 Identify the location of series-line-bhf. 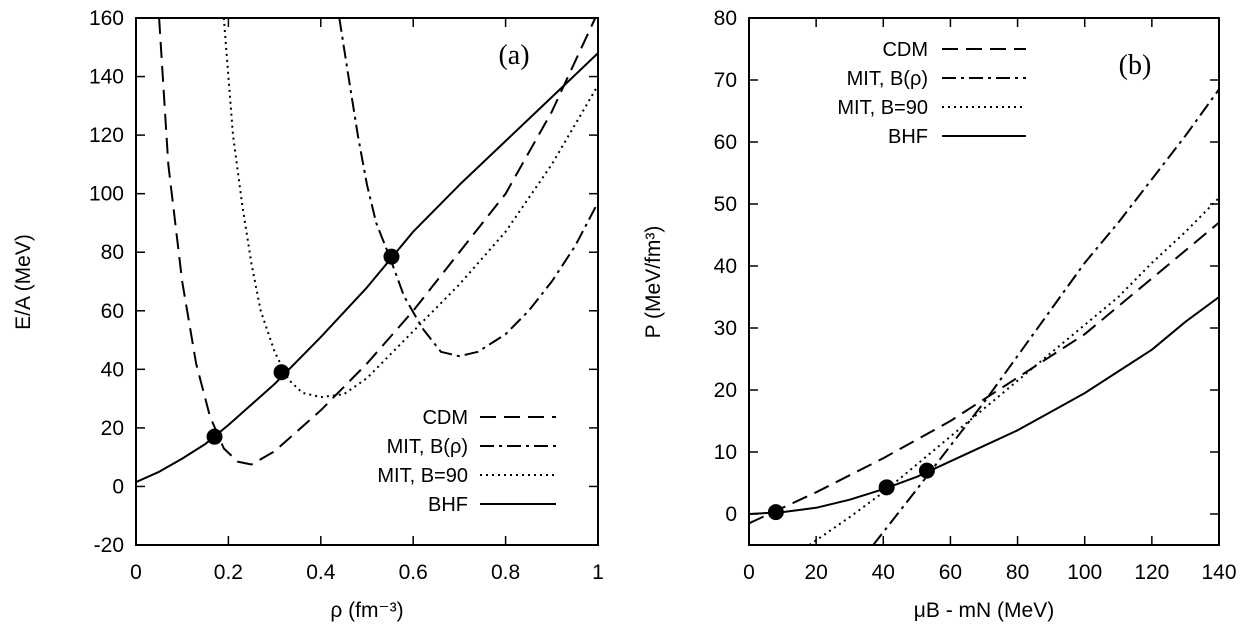
(984, 405).